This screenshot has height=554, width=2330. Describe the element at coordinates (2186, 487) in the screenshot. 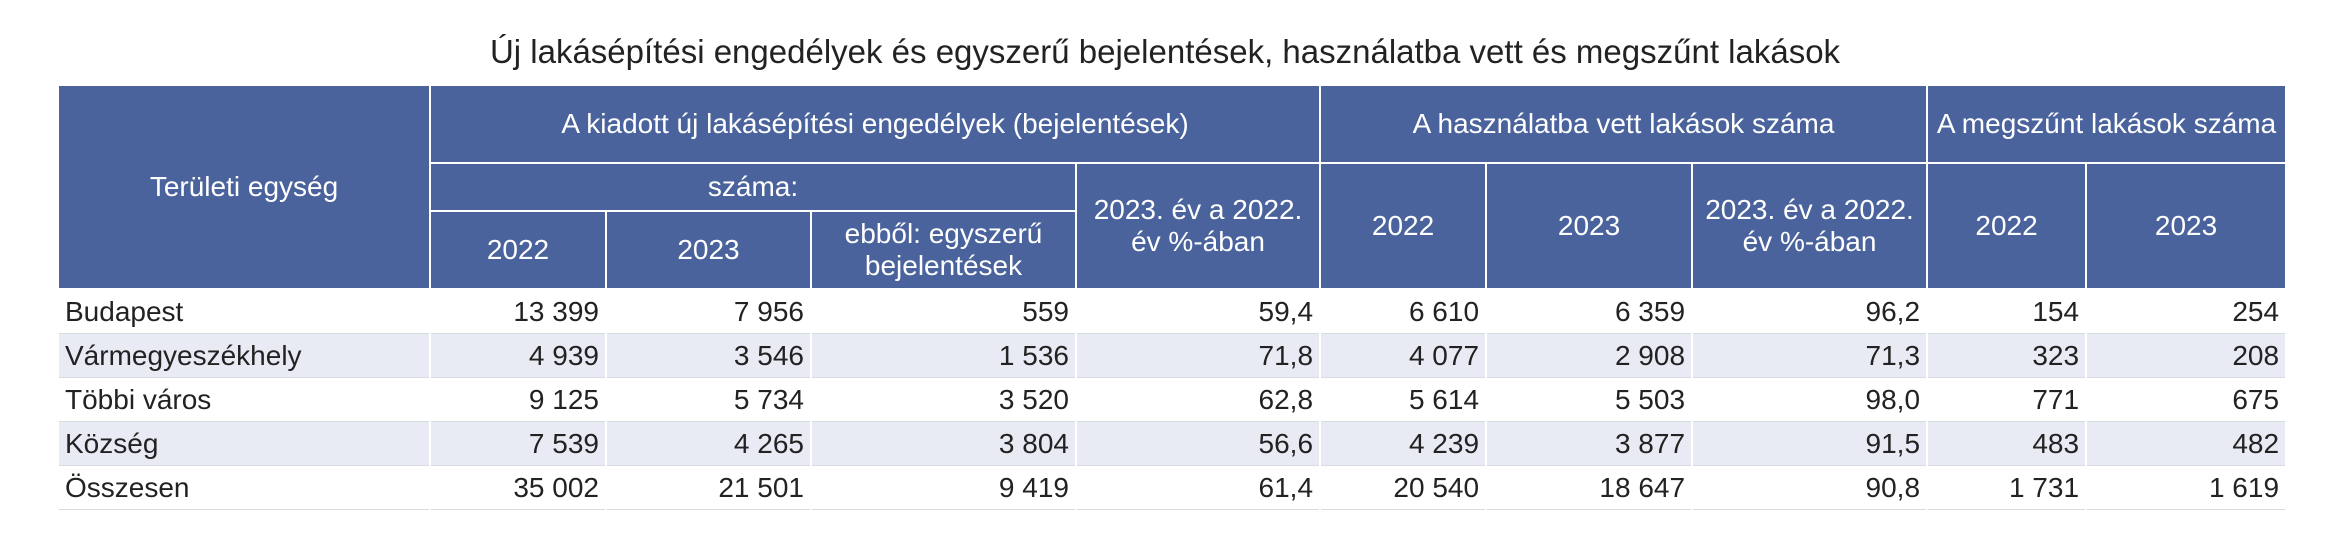

I see `table-cell: 1 619` at that location.